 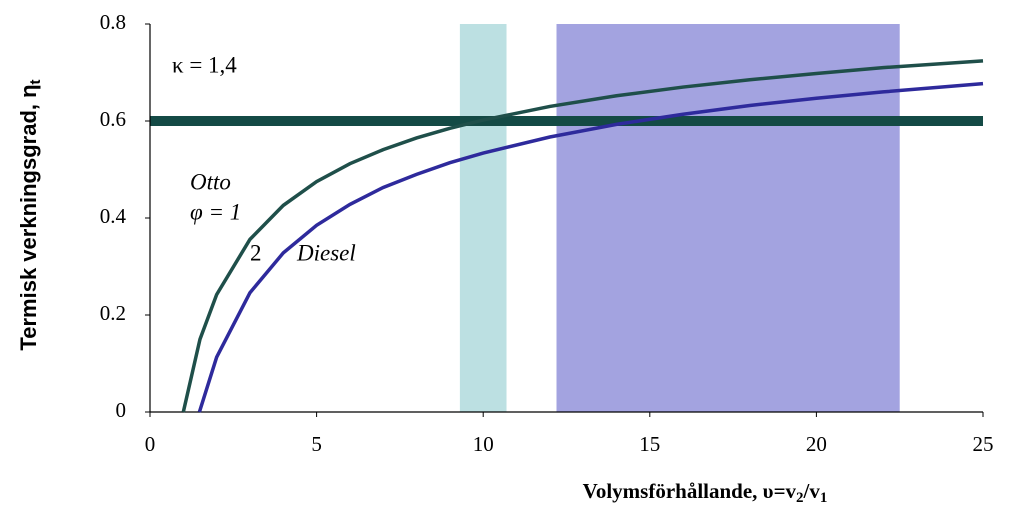 I want to click on y-tick-label: 0, so click(x=121, y=410).